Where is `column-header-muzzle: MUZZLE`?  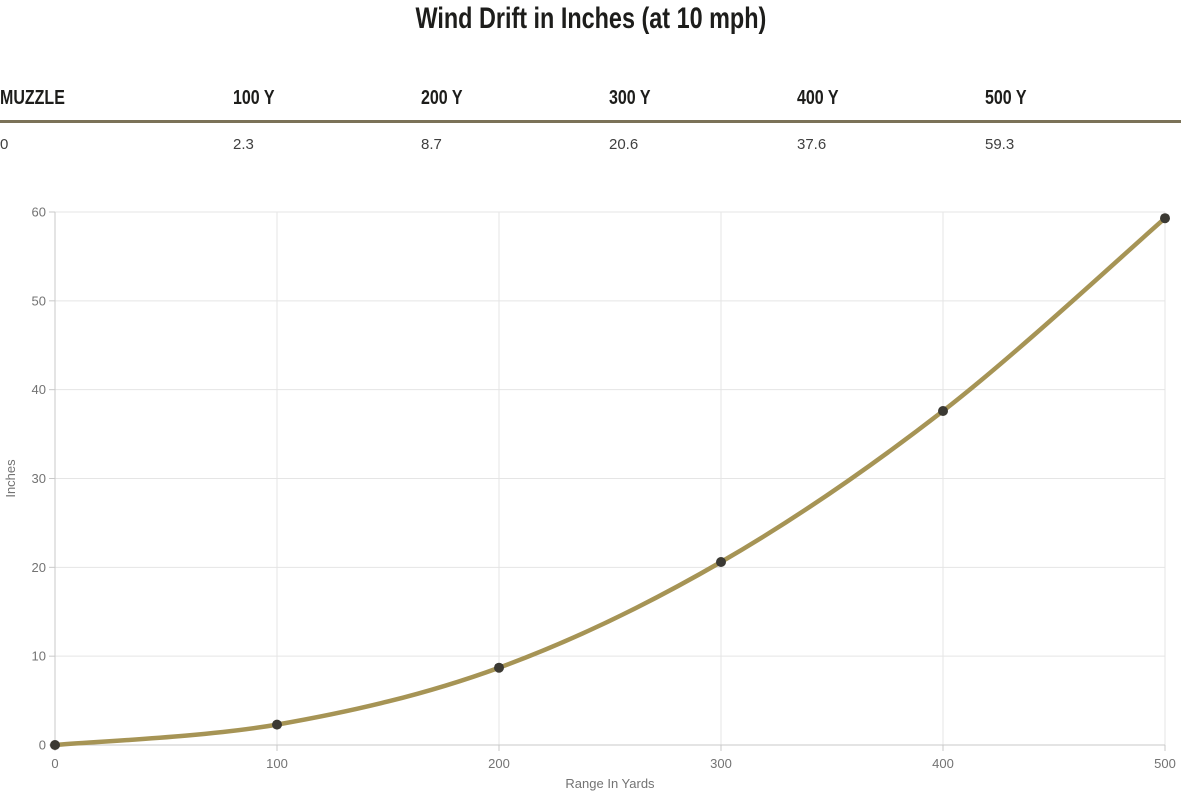
column-header-muzzle: MUZZLE is located at coordinates (32, 98).